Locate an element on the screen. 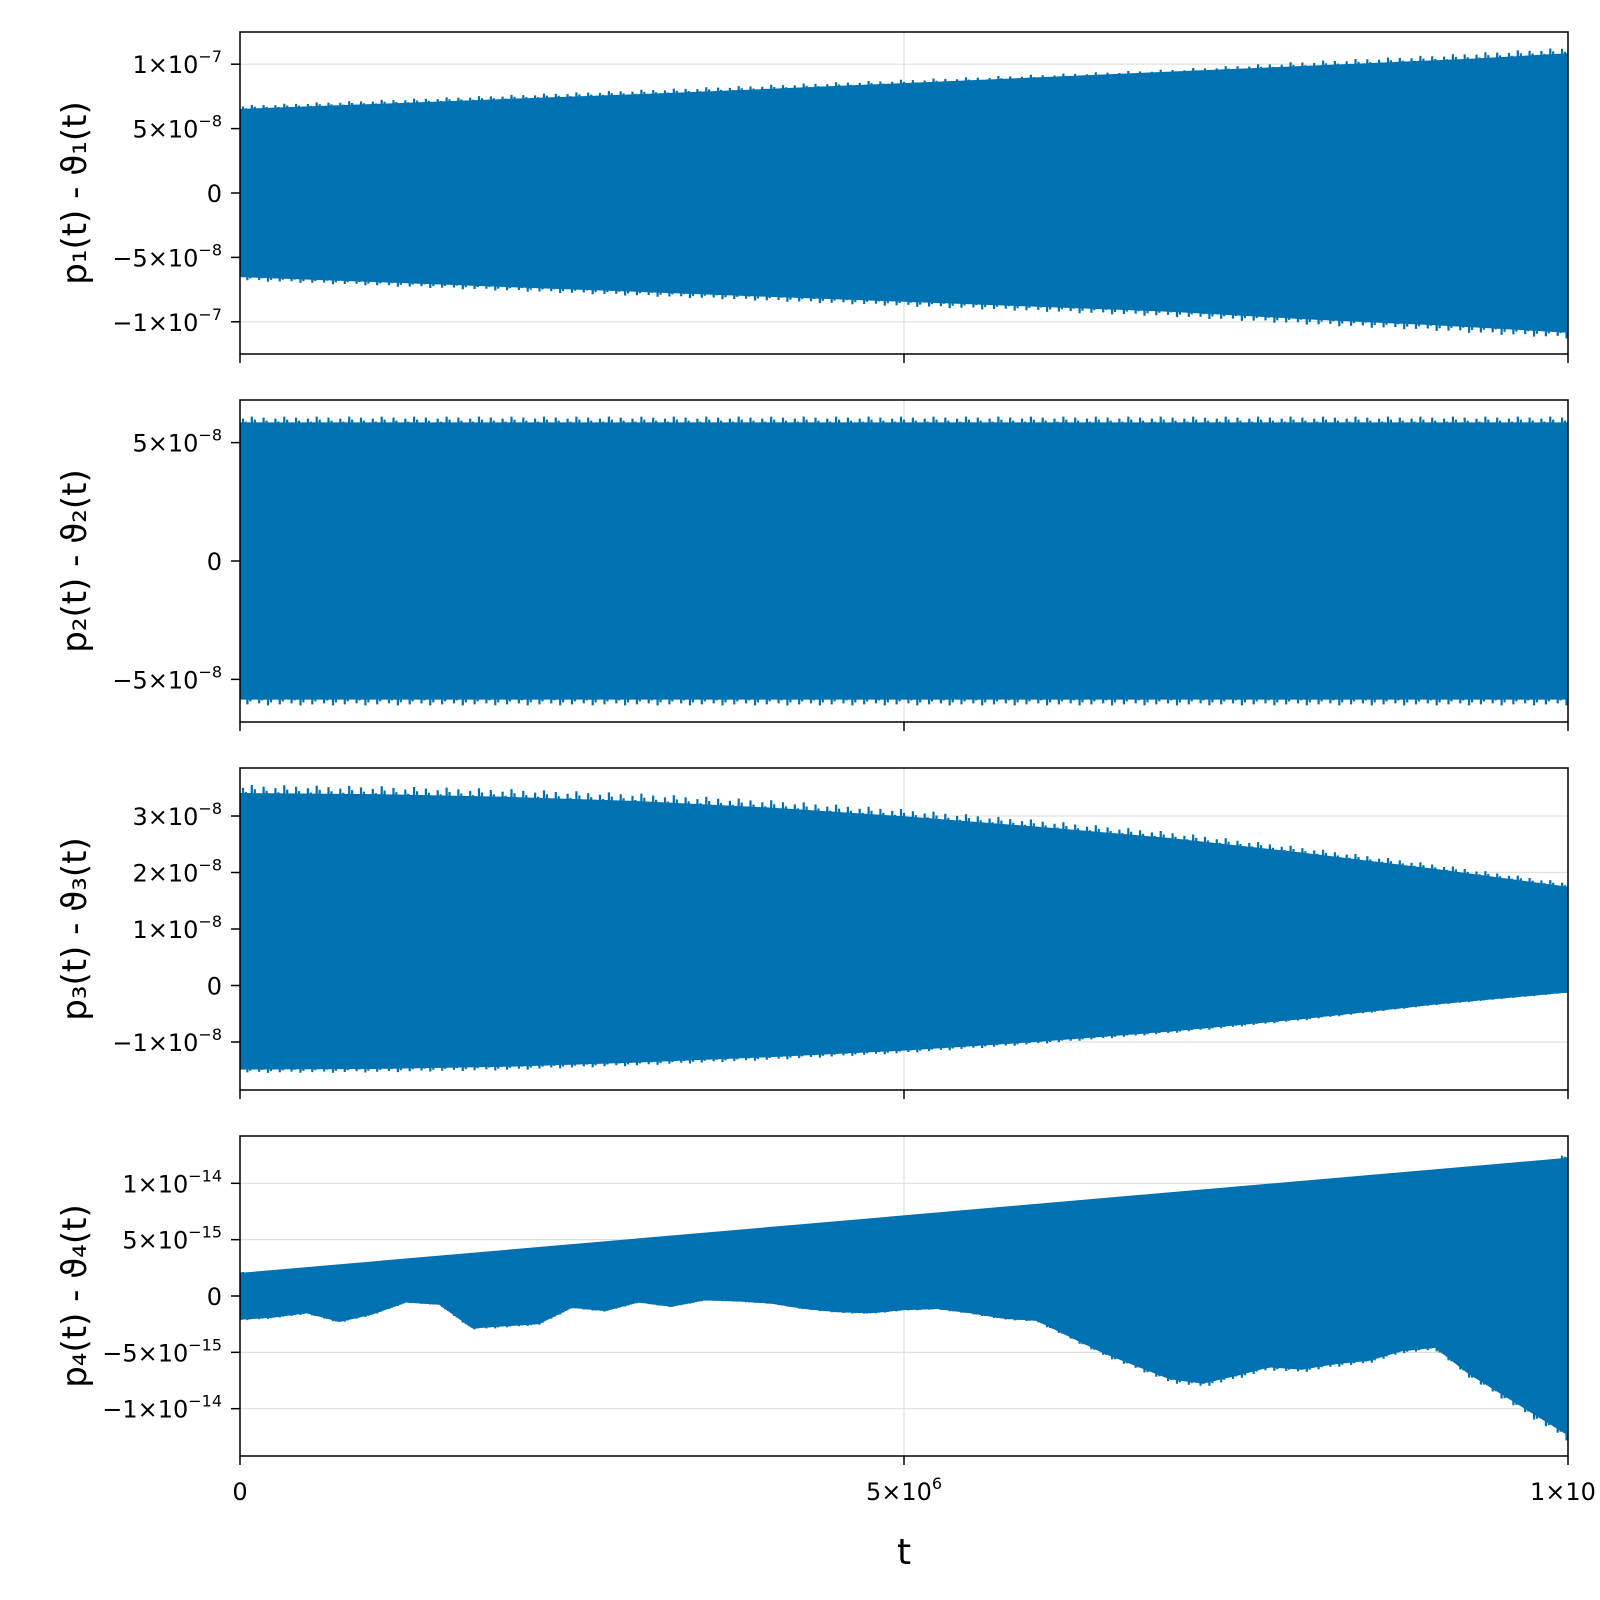 Image resolution: width=1600 pixels, height=1600 pixels. y-tick-label: 2×10⁻⁸ is located at coordinates (177, 872).